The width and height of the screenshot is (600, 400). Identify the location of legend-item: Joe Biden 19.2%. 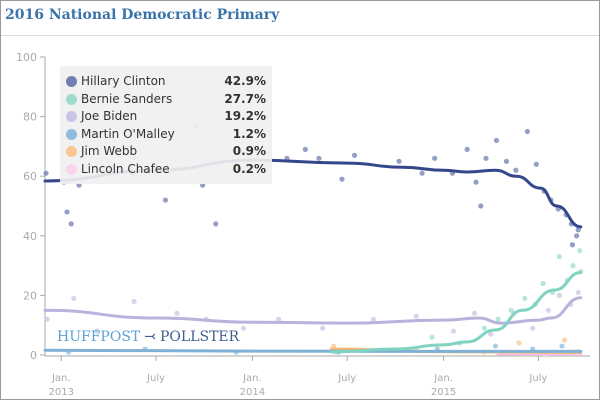
(166, 117).